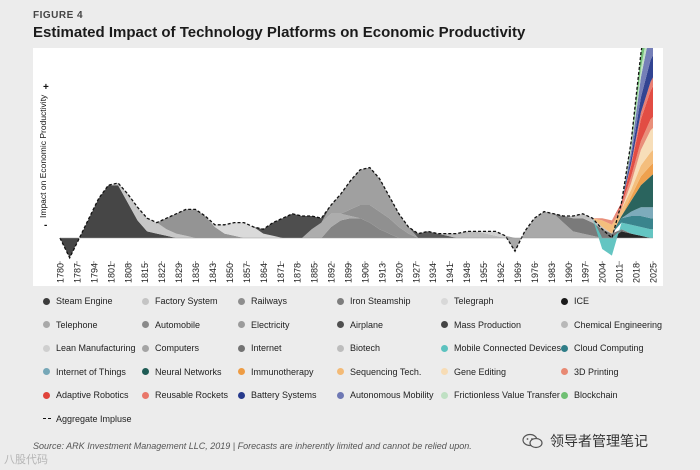  Describe the element at coordinates (185, 395) in the screenshot. I see `legend-item: Reusable Rockets` at that location.